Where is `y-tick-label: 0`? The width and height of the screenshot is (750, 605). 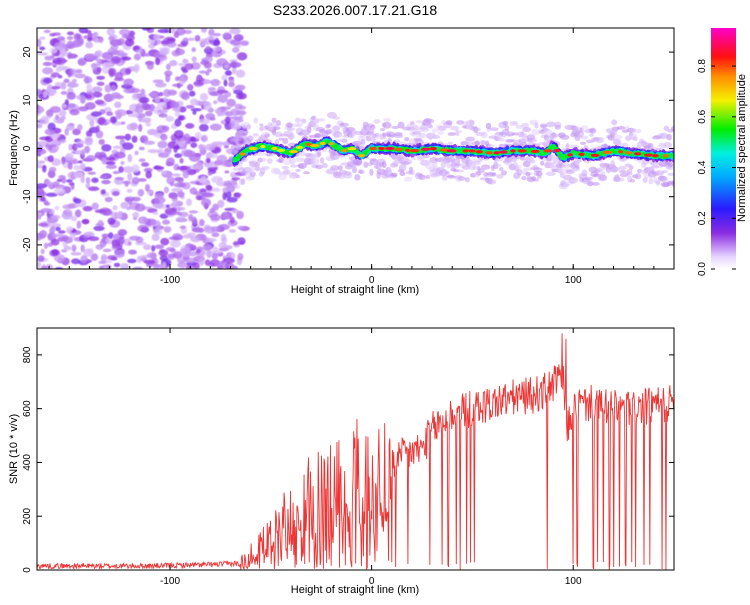 y-tick-label: 0 is located at coordinates (27, 148).